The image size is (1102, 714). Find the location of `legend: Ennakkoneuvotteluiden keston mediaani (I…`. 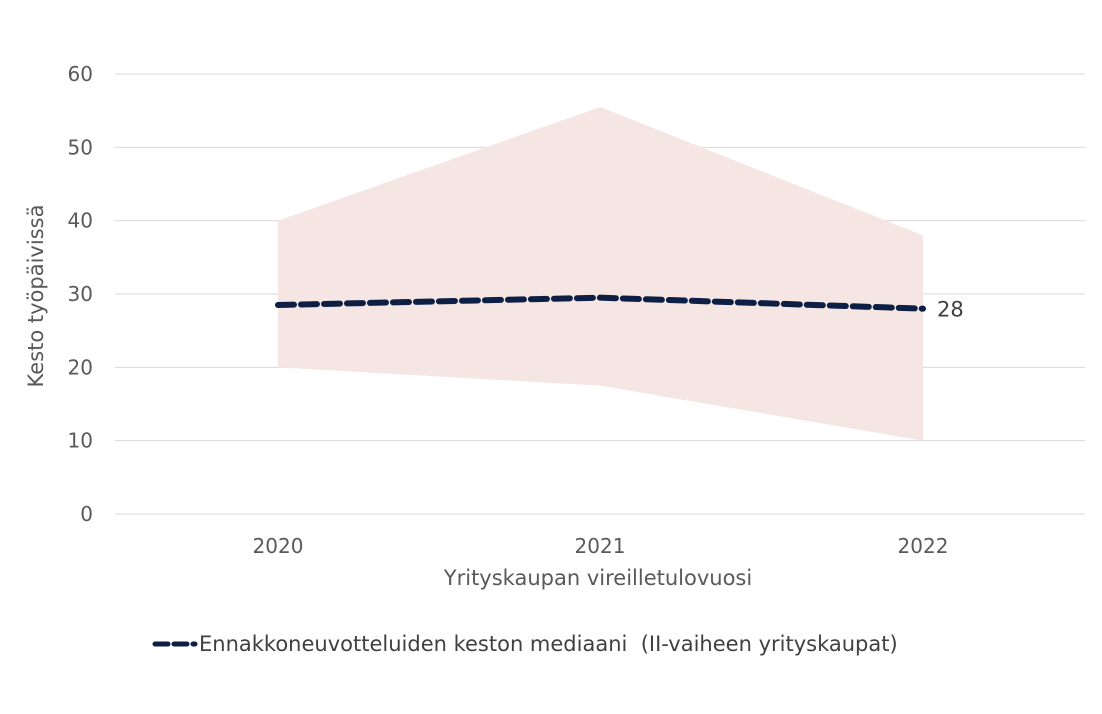

legend: Ennakkoneuvotteluiden keston mediaani (I… is located at coordinates (525, 644).